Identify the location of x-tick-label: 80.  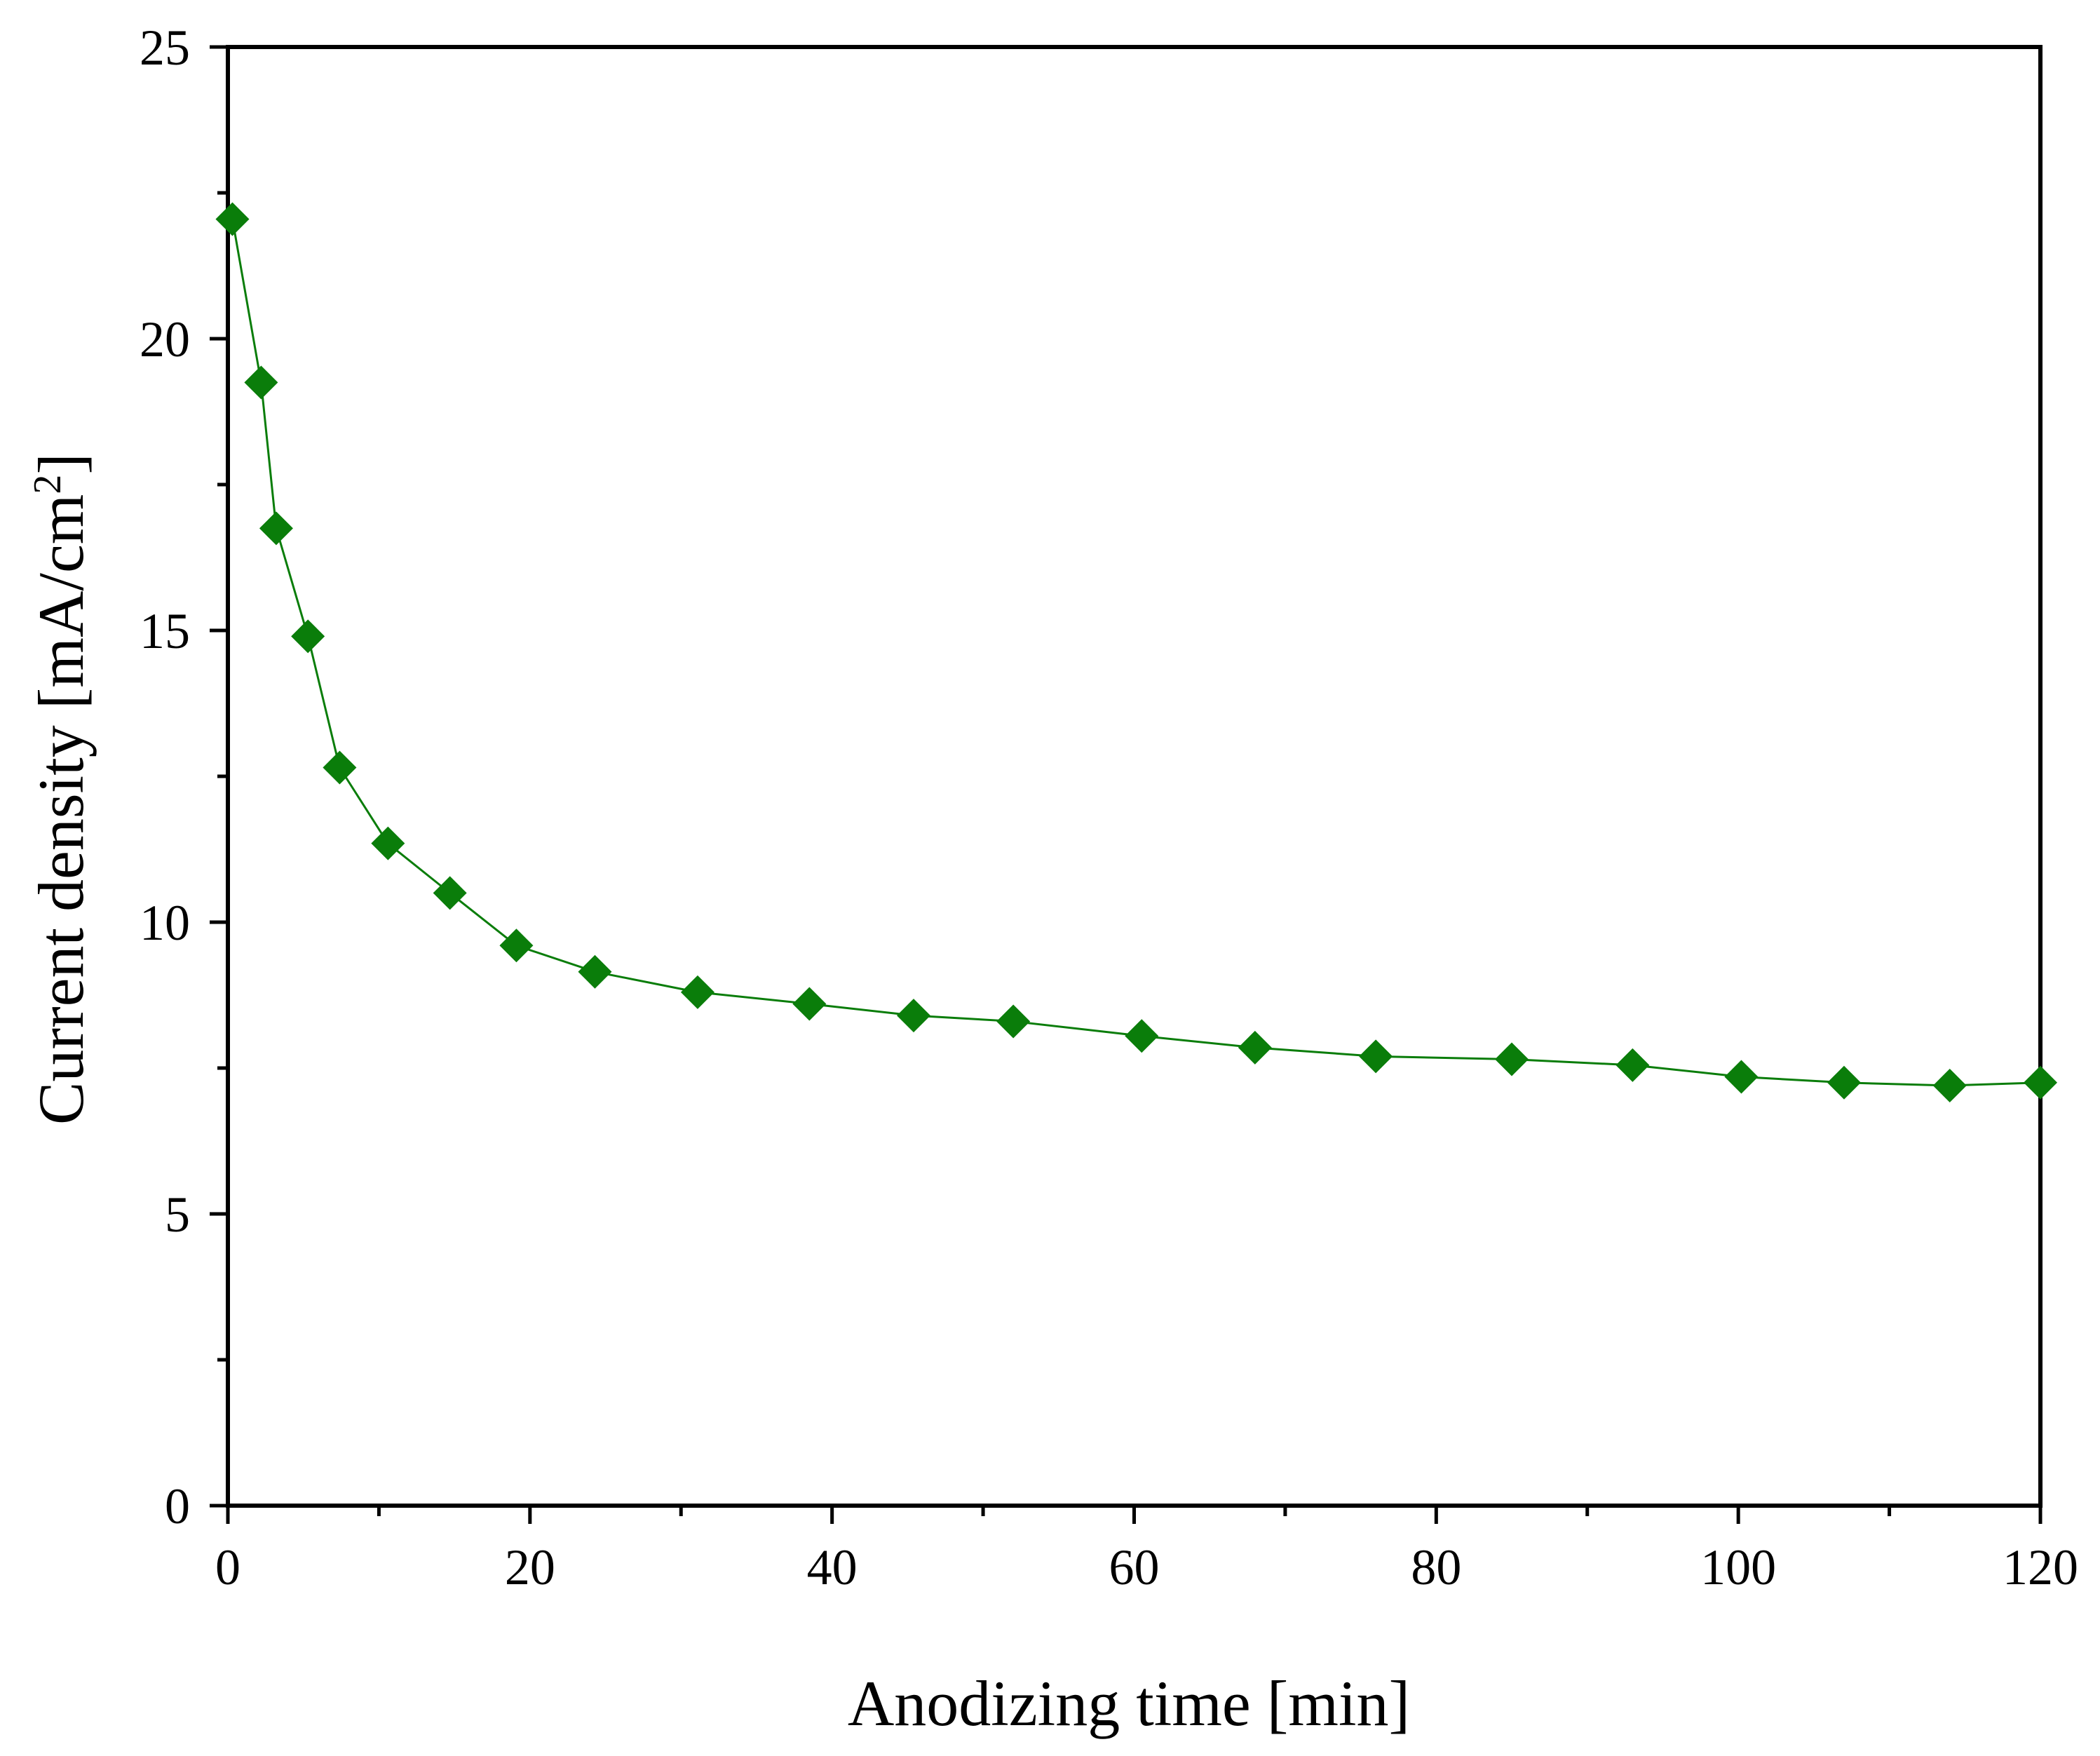
(1436, 1567).